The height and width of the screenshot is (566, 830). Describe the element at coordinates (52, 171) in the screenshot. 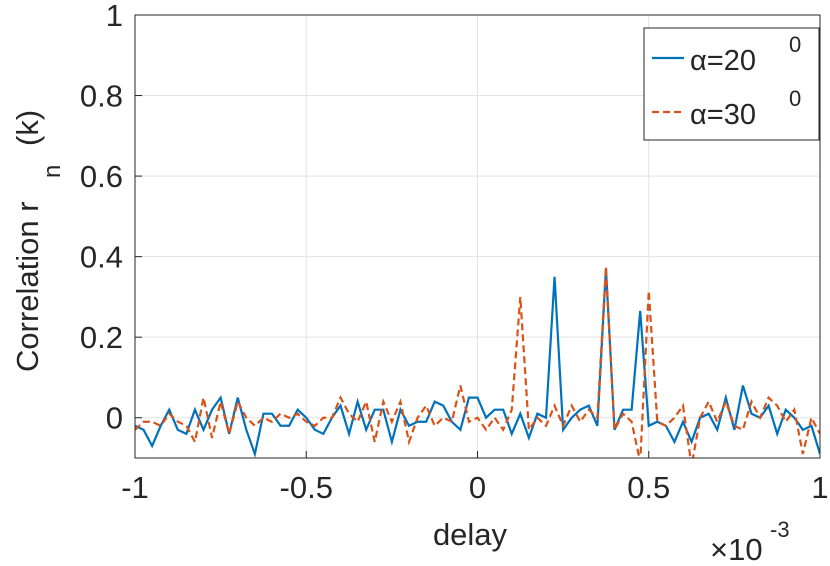

I see `y-axis-label-subscript: n` at that location.